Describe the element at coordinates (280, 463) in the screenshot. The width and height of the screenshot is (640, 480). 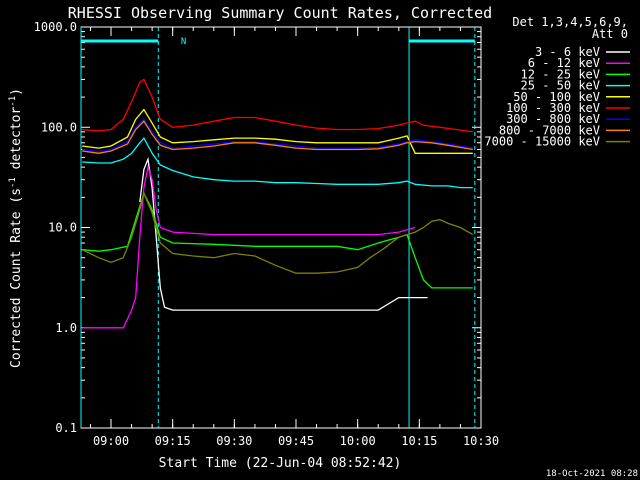
I see `x-axis-label: Start Time (22-Jun-04 08:52:42)` at that location.